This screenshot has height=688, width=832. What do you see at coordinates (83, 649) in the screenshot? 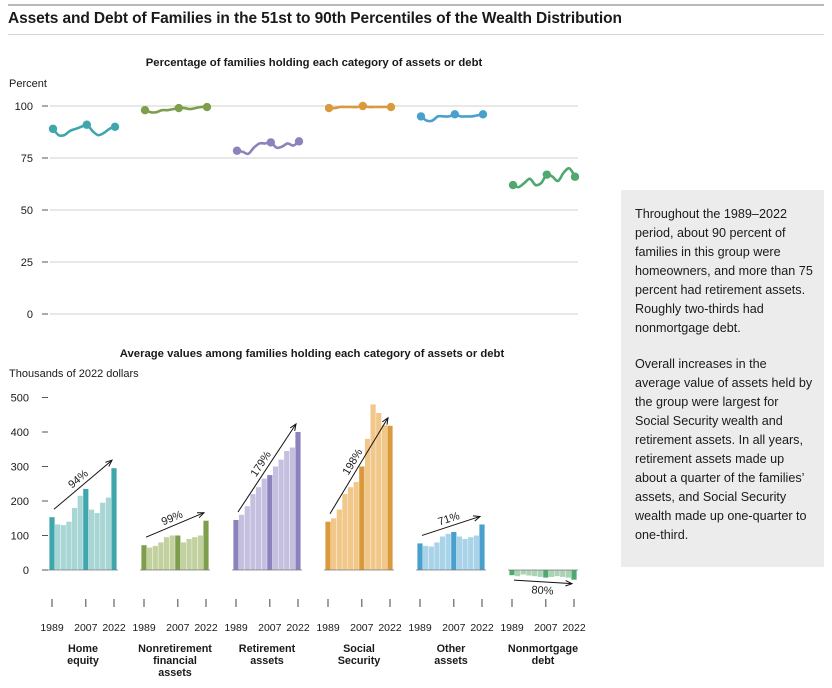
I see `bar-category-label: Home` at bounding box center [83, 649].